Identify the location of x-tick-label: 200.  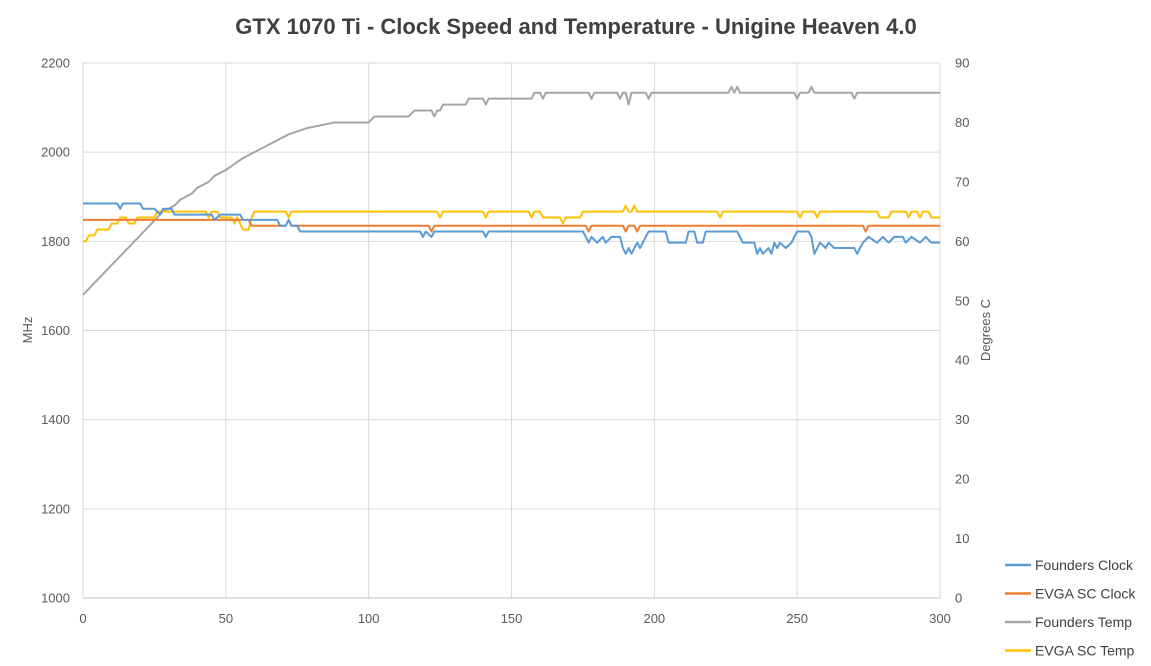
(654, 618).